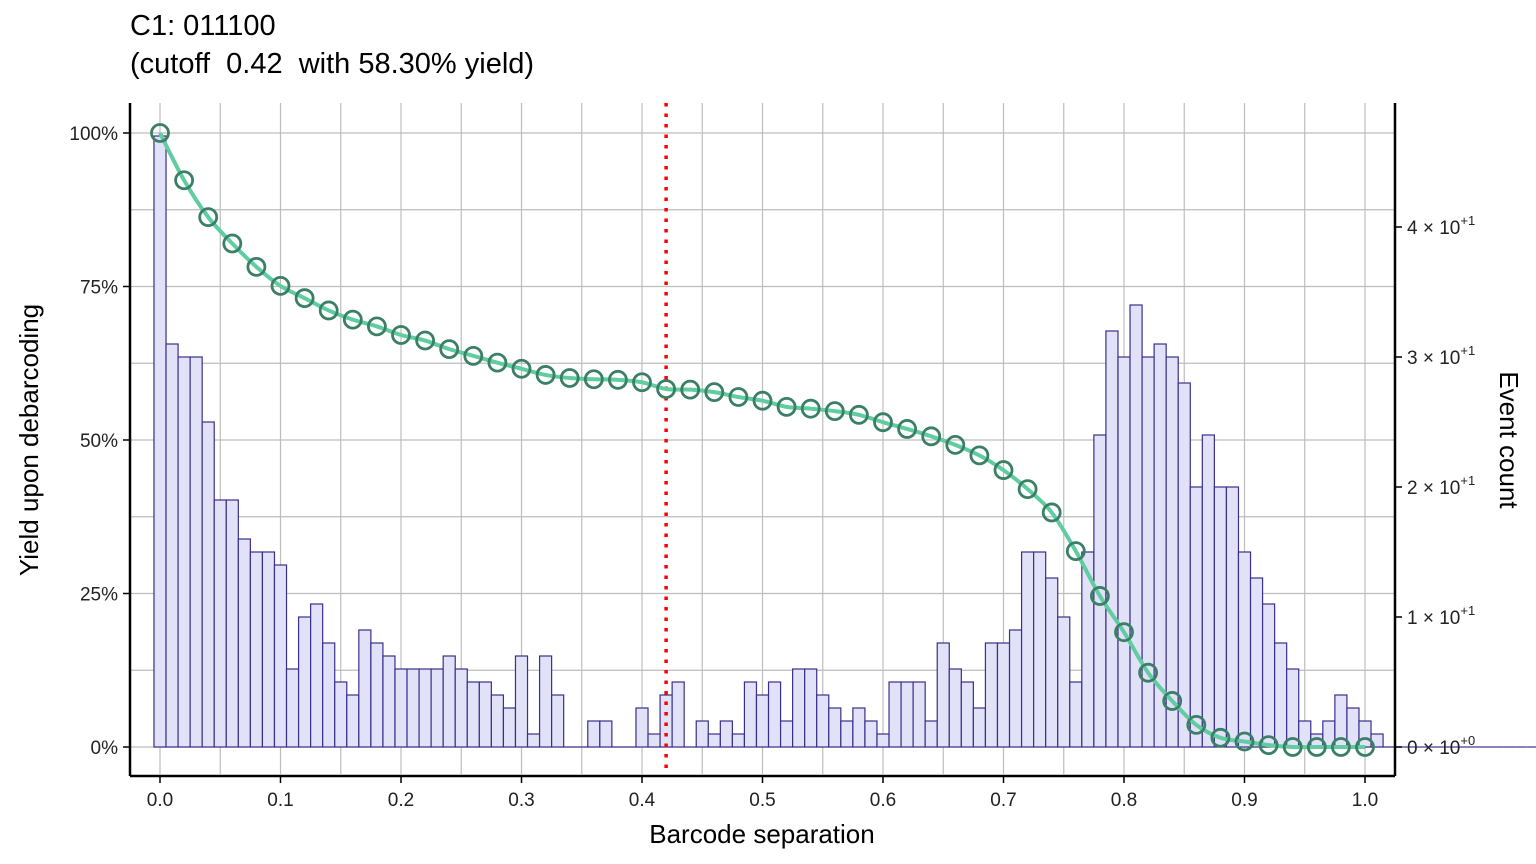 The width and height of the screenshot is (1536, 864). Describe the element at coordinates (332, 64) in the screenshot. I see `chart-title-line2: (cutoff 0.42 with 58.30% yield)` at that location.